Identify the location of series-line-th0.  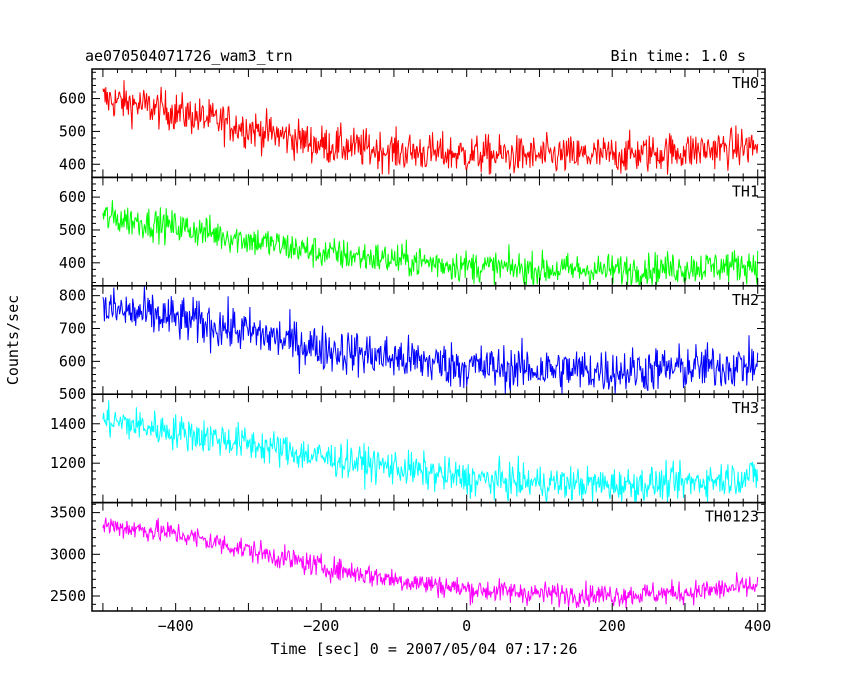
(430, 127).